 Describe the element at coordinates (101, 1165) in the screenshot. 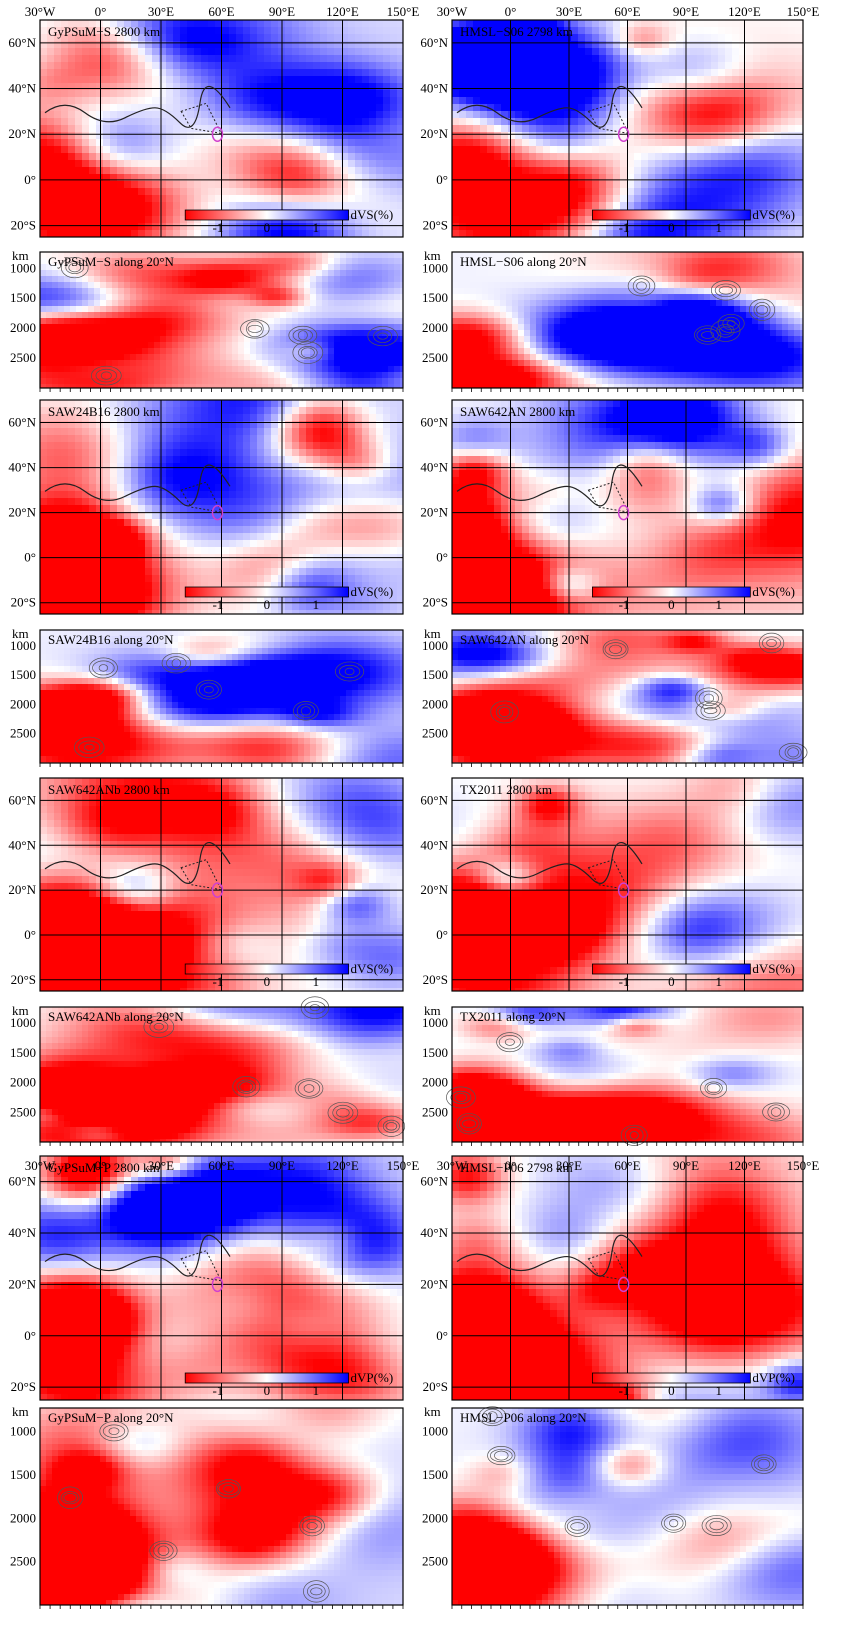

I see `lon-tick-label: 0°` at that location.